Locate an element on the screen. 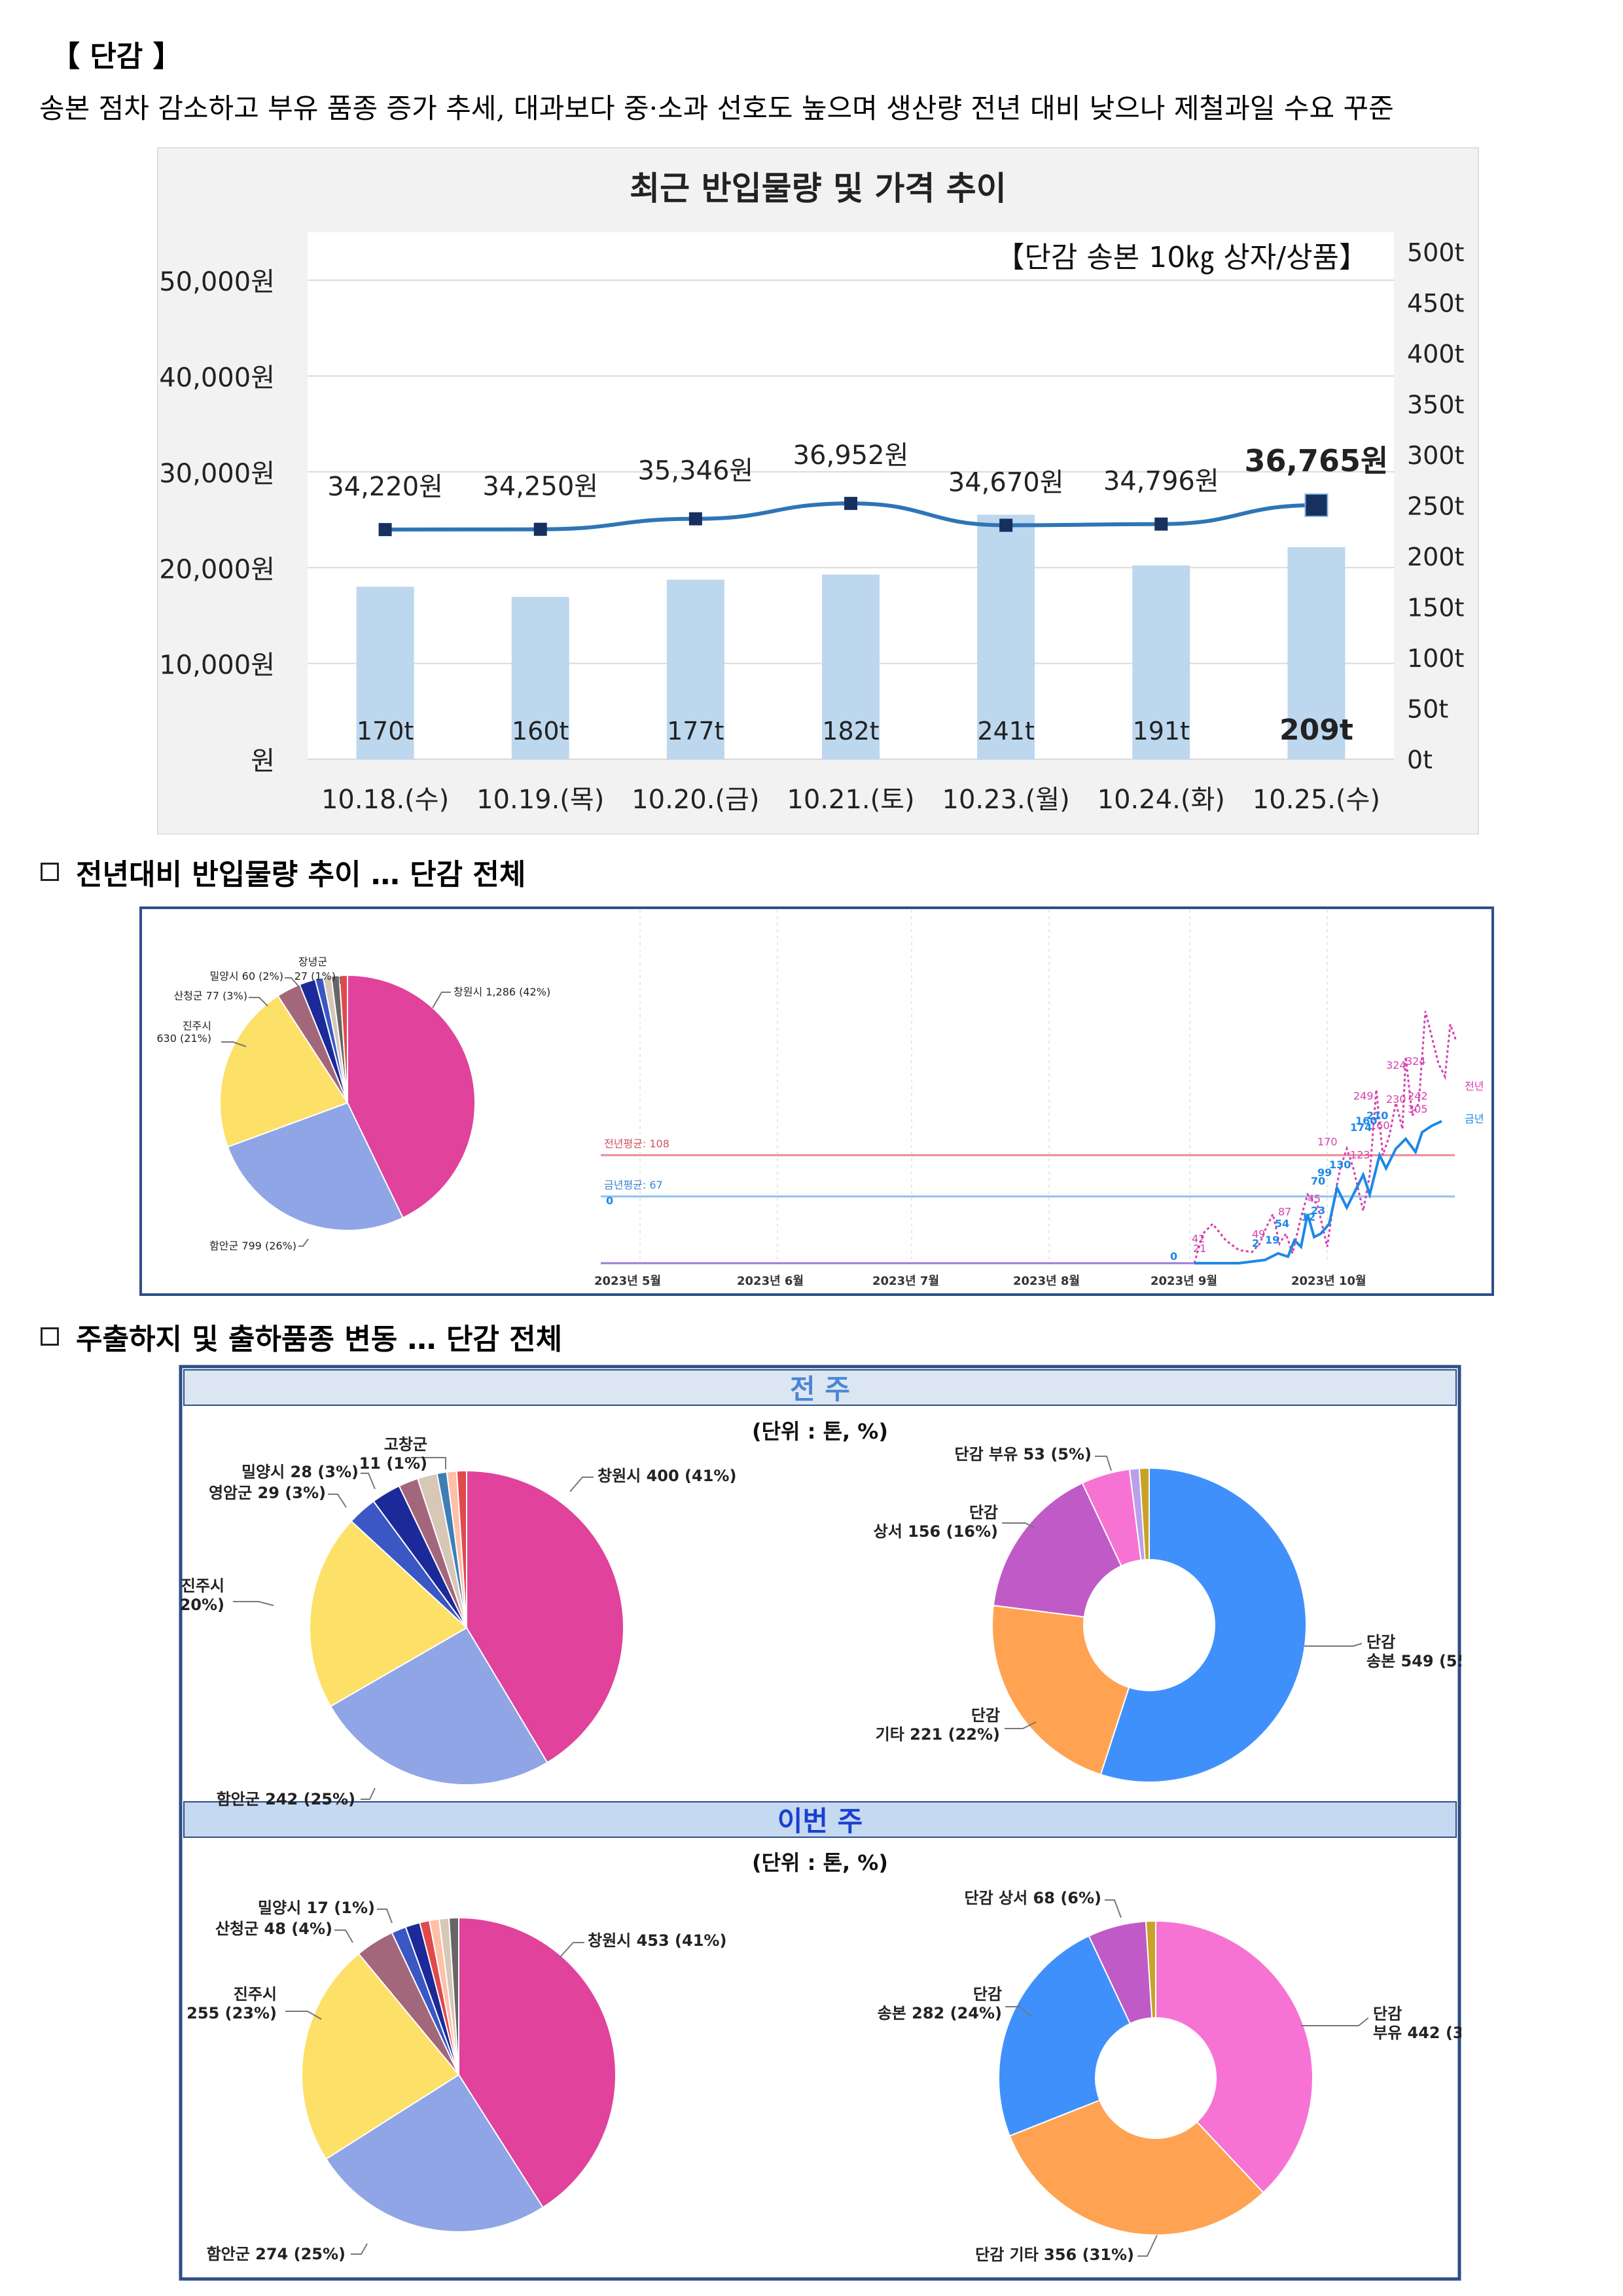  prev-label: 123 is located at coordinates (1360, 1155).